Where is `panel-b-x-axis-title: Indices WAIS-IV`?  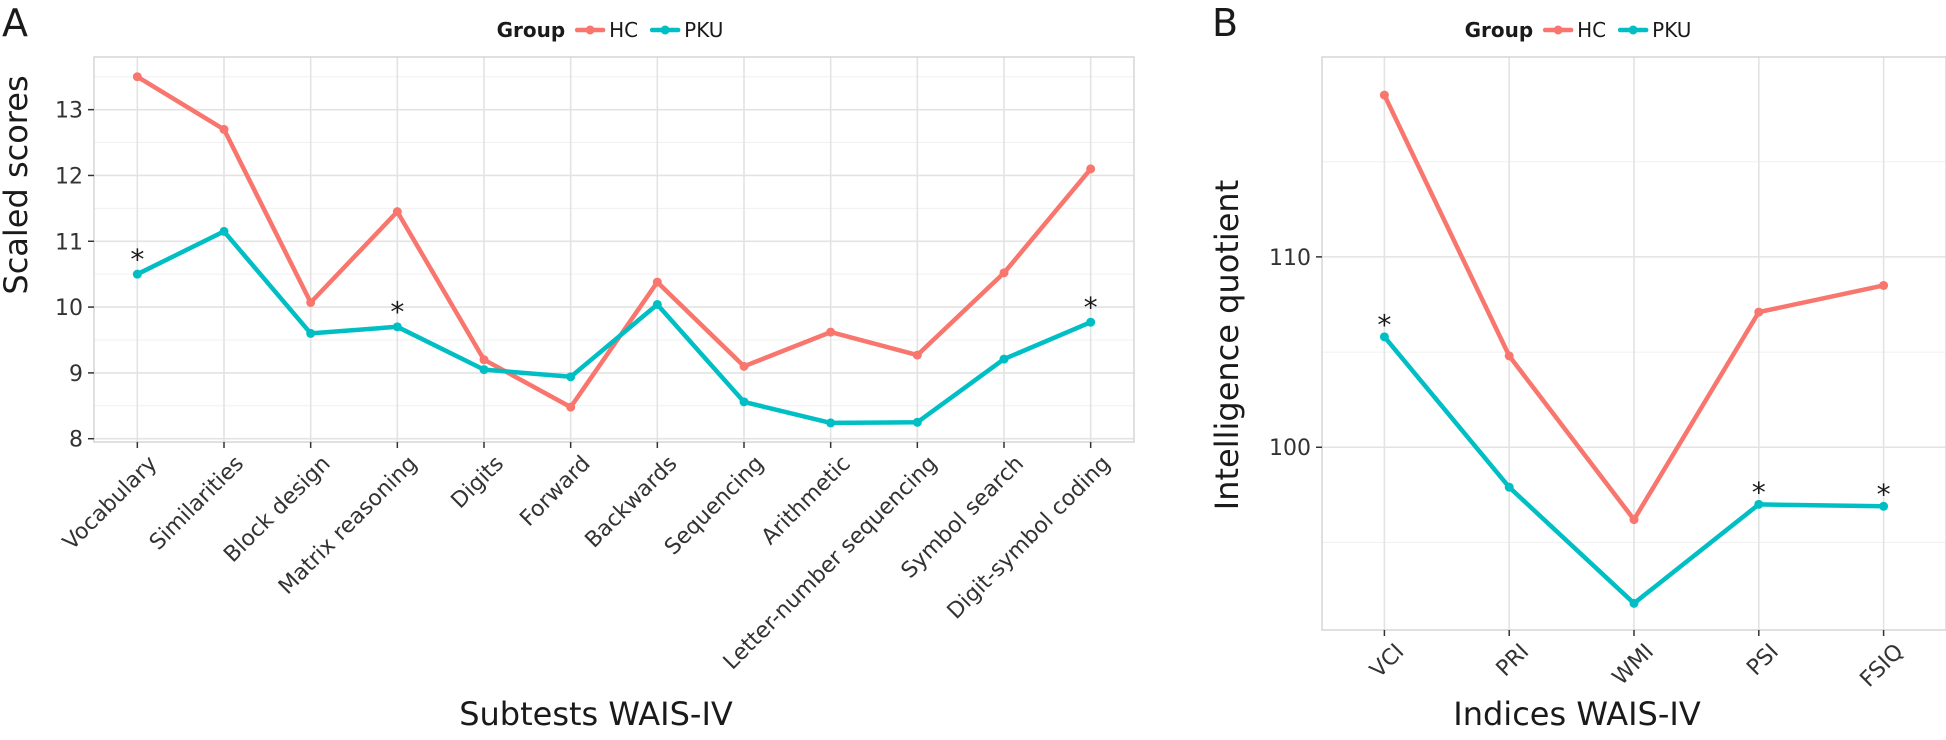
panel-b-x-axis-title: Indices WAIS-IV is located at coordinates (1577, 714).